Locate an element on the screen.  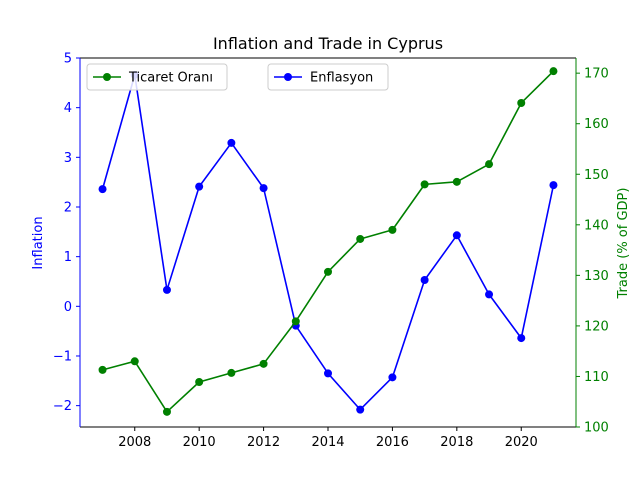
legend-label-trade: Ticaret Oranı is located at coordinates (170, 78).